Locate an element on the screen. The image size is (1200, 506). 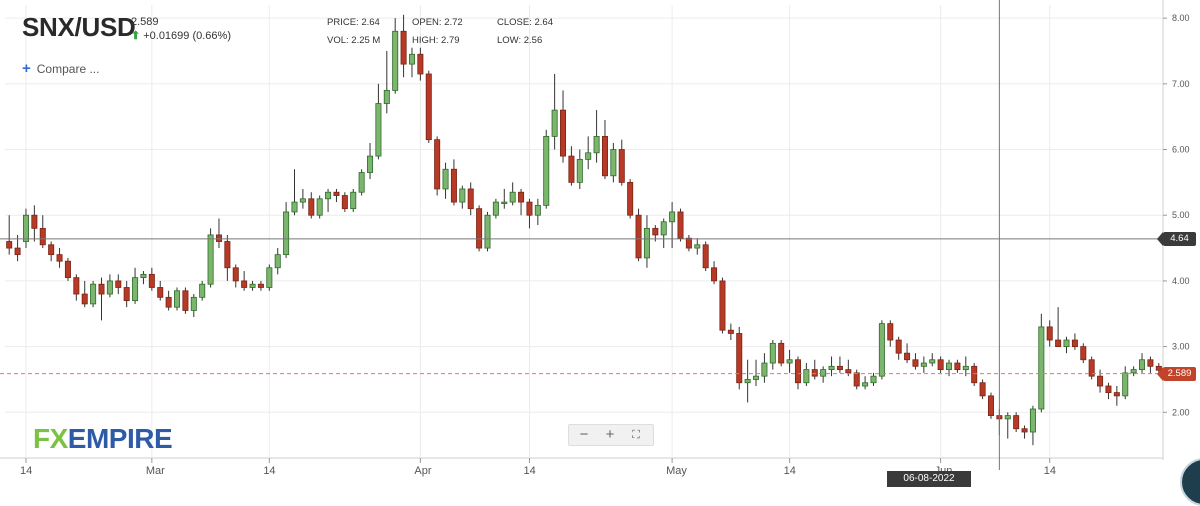
x-tick-label: Apr is located at coordinates (422, 471).